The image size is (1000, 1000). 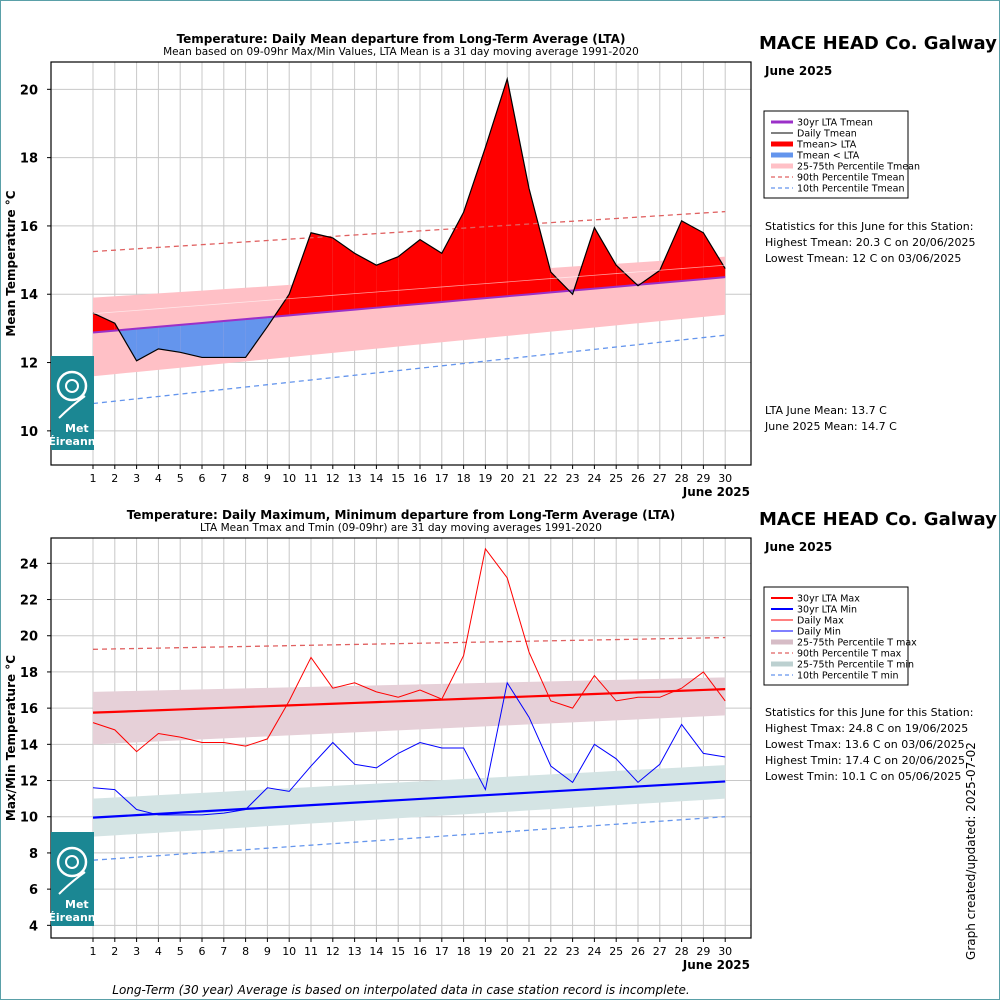 I want to click on x-tick-label: 24, so click(x=594, y=951).